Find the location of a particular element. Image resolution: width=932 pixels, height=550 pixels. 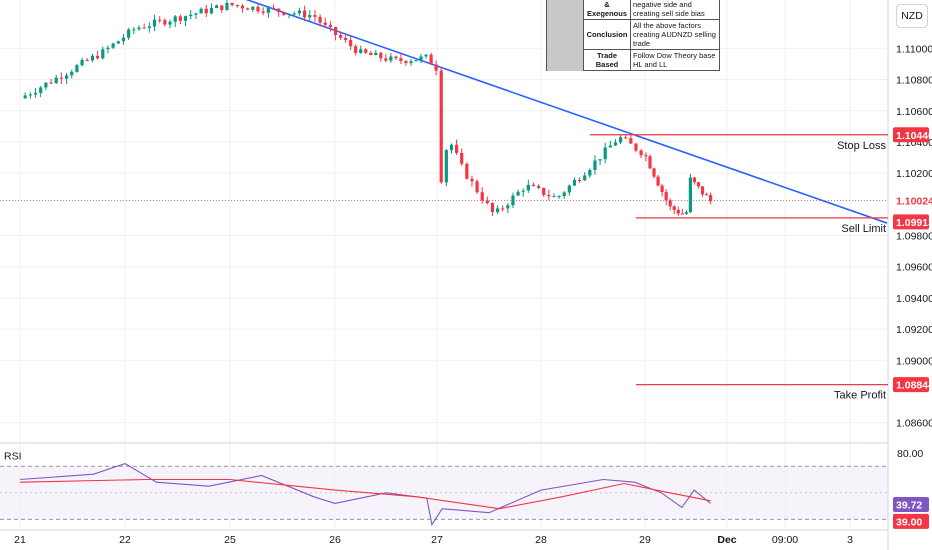

rsi-ma-value-tag: 39.00 is located at coordinates (911, 521).